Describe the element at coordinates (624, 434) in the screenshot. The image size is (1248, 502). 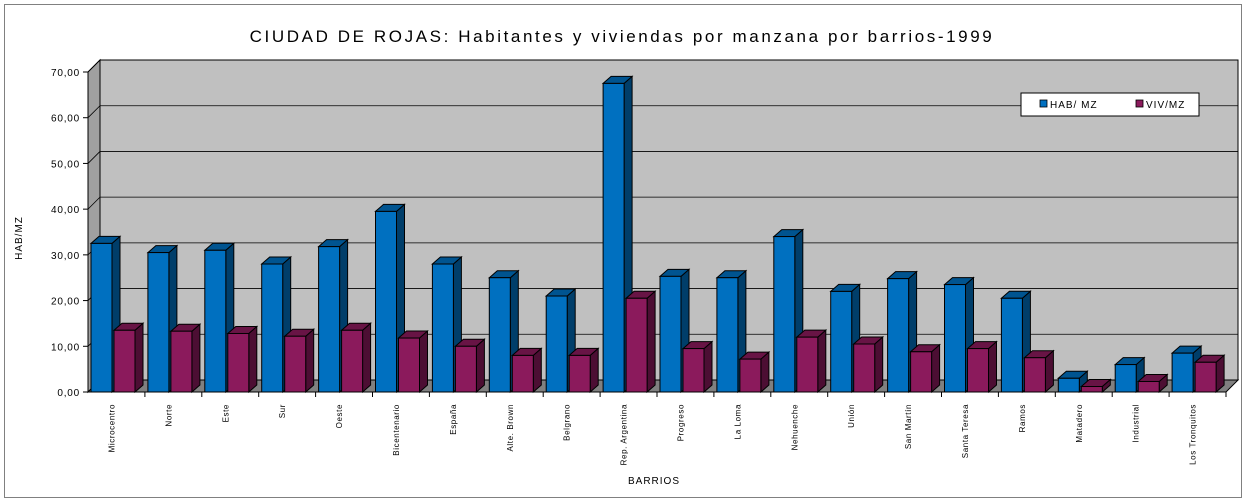
I see `x-tick-label: Rep. Argentina` at that location.